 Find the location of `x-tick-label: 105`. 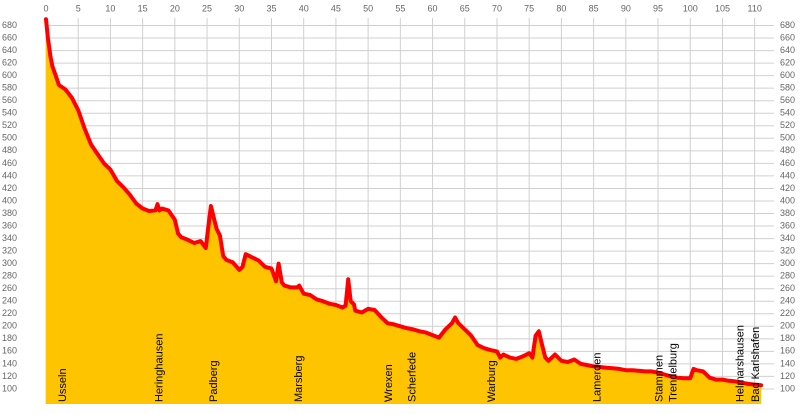

x-tick-label: 105 is located at coordinates (722, 8).